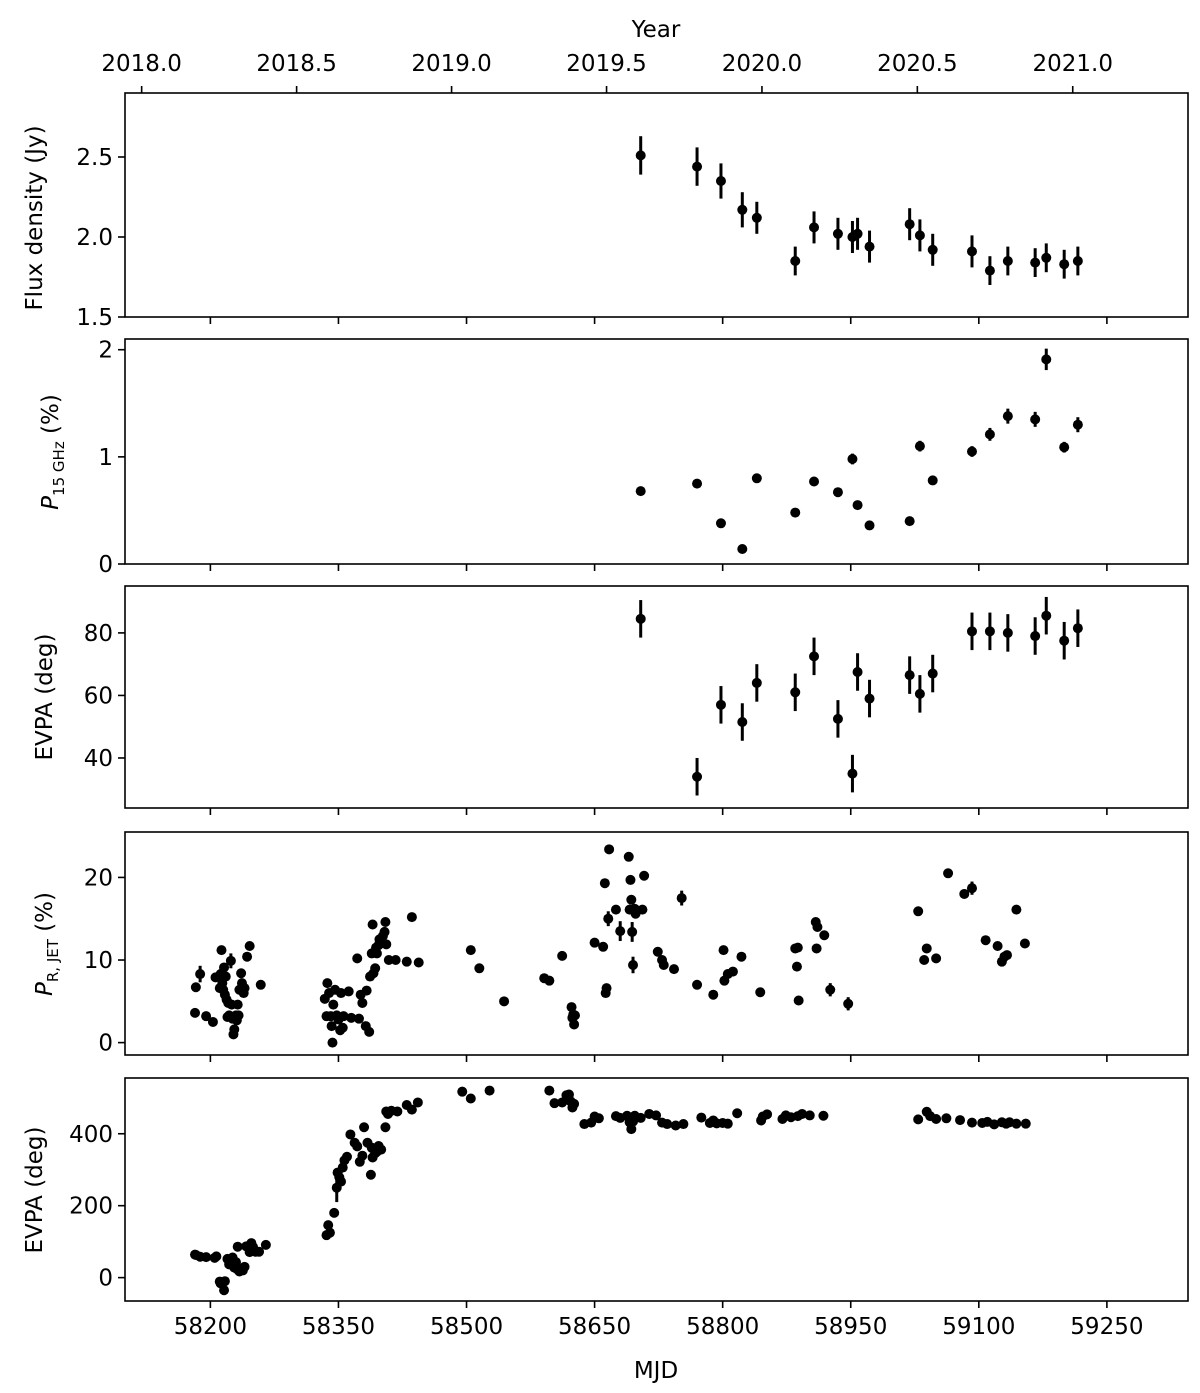  I want to click on year-tick-label: 2019.5, so click(606, 64).